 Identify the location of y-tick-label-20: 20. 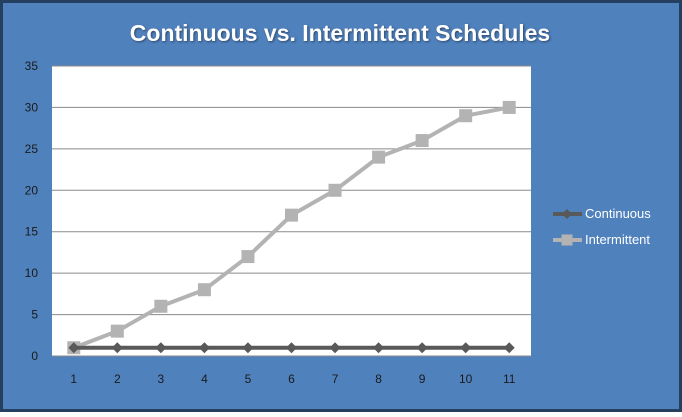
(32, 190).